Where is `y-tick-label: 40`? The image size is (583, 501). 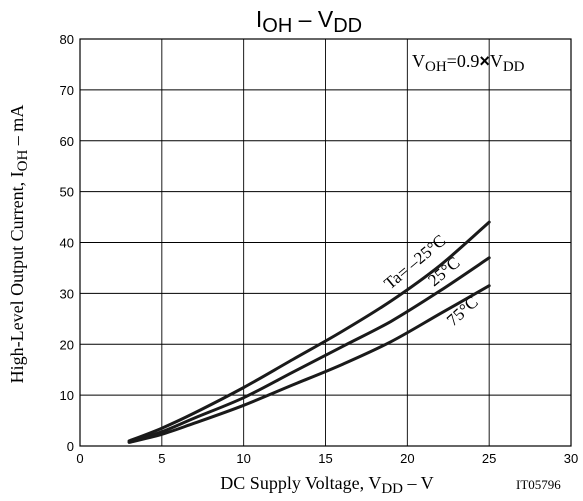 y-tick-label: 40 is located at coordinates (67, 243).